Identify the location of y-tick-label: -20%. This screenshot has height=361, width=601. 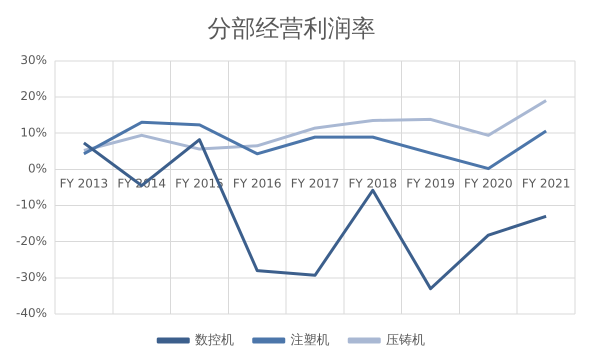
(31, 241).